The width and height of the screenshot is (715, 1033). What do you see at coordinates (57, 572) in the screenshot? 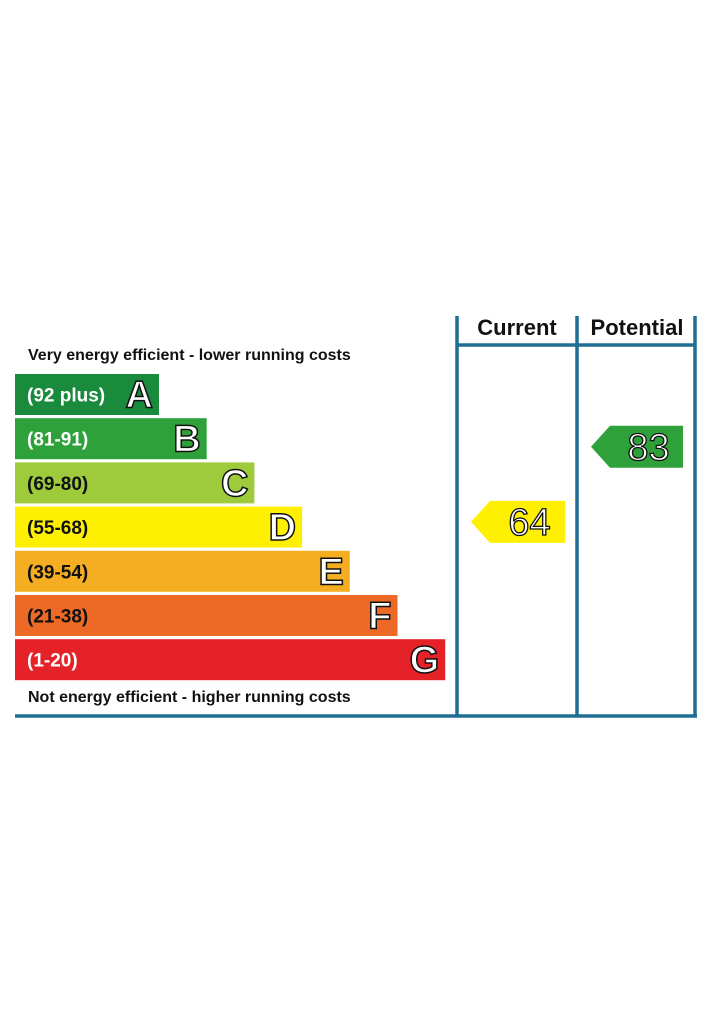
I see `band-range-e: (39-54)` at bounding box center [57, 572].